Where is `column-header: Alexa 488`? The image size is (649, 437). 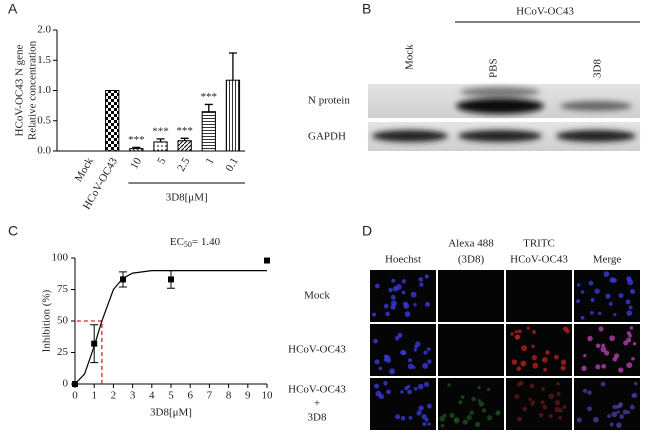
column-header: Alexa 488 is located at coordinates (471, 244).